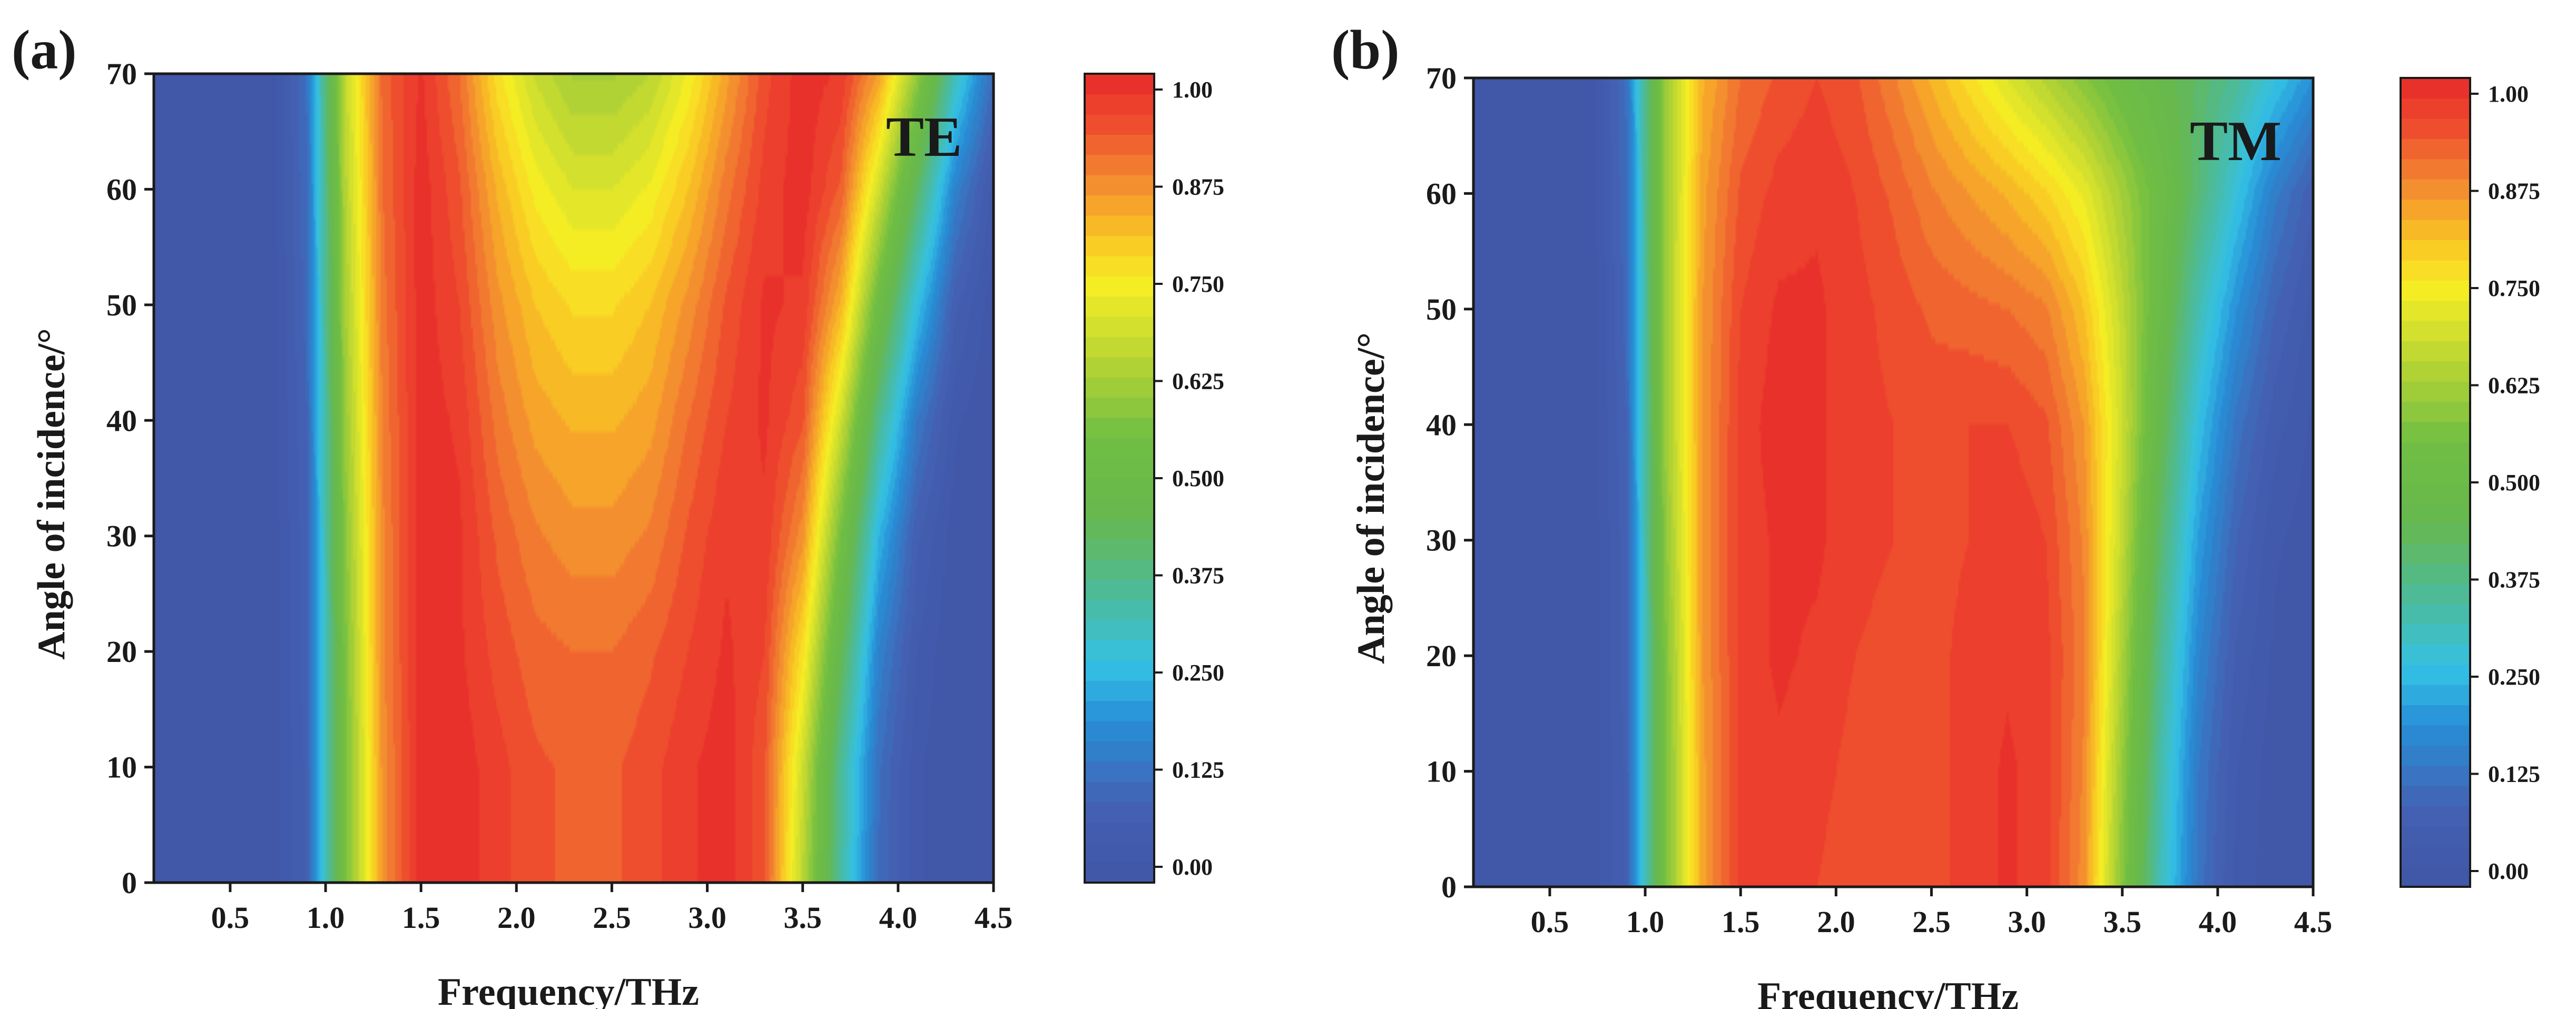 The image size is (2576, 1009). Describe the element at coordinates (516, 918) in the screenshot. I see `x-tick-label: 2.0` at that location.